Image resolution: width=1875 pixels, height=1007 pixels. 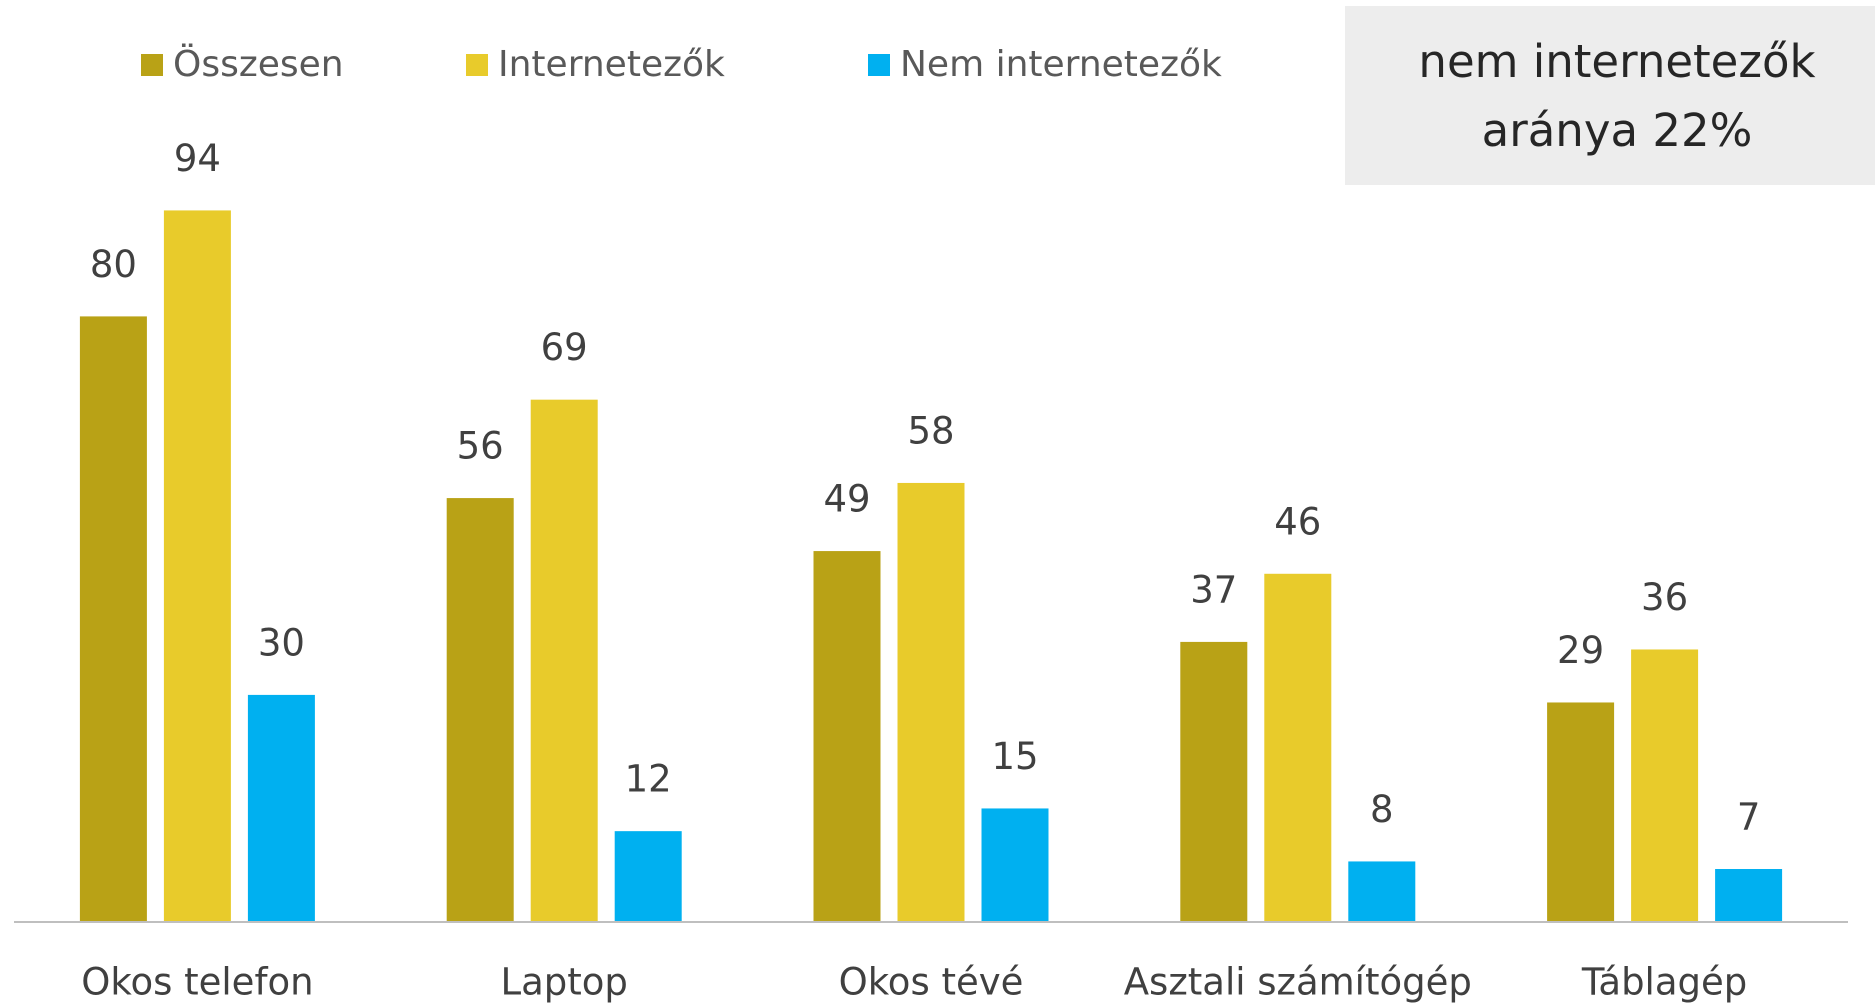 What do you see at coordinates (1061, 64) in the screenshot?
I see `legend-label: Nem internetezők` at bounding box center [1061, 64].